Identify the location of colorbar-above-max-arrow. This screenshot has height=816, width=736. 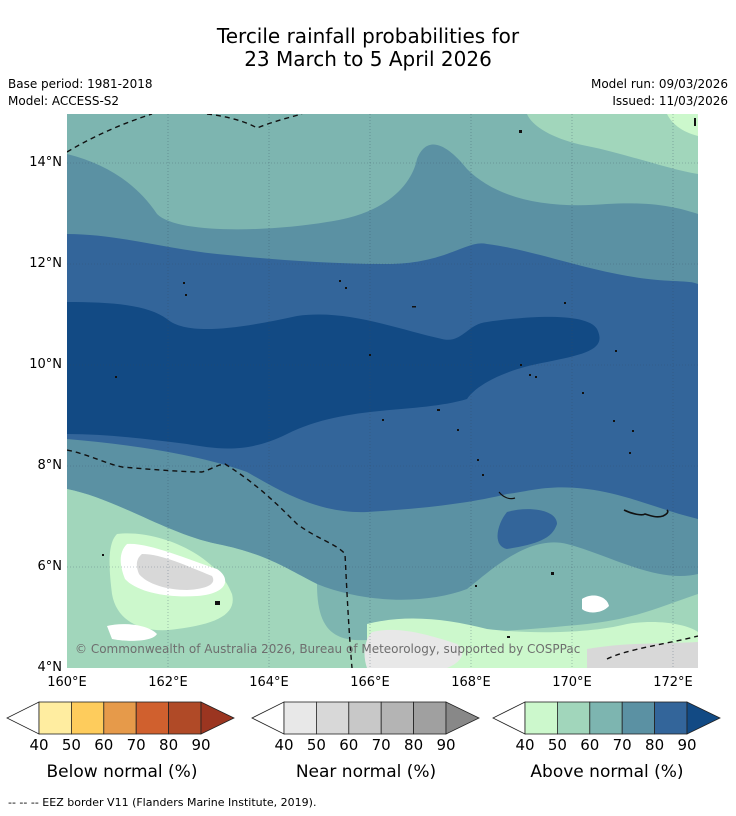
(703, 718).